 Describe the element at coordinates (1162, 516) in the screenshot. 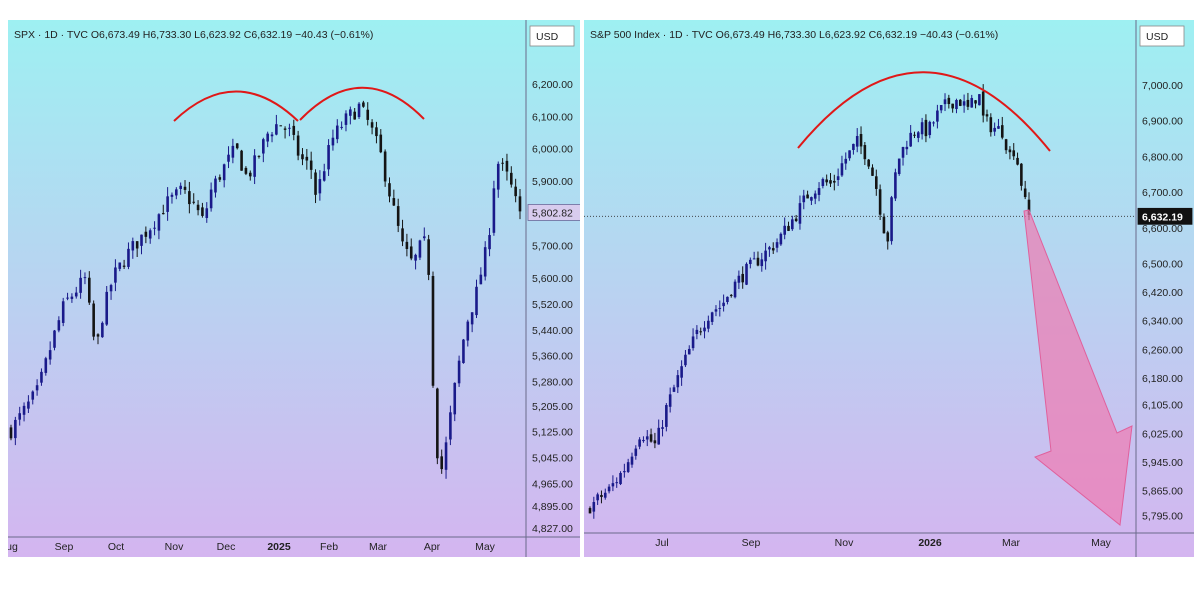

I see `y-tick-label: 5,795.00` at that location.